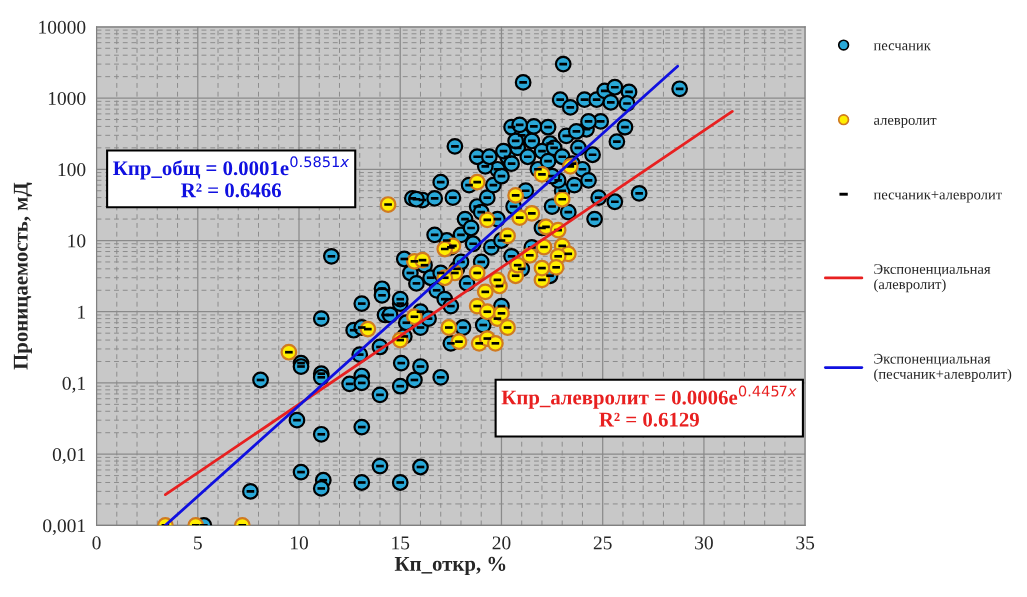  Describe the element at coordinates (902, 47) in the screenshot. I see `legend-label: песчаник` at that location.